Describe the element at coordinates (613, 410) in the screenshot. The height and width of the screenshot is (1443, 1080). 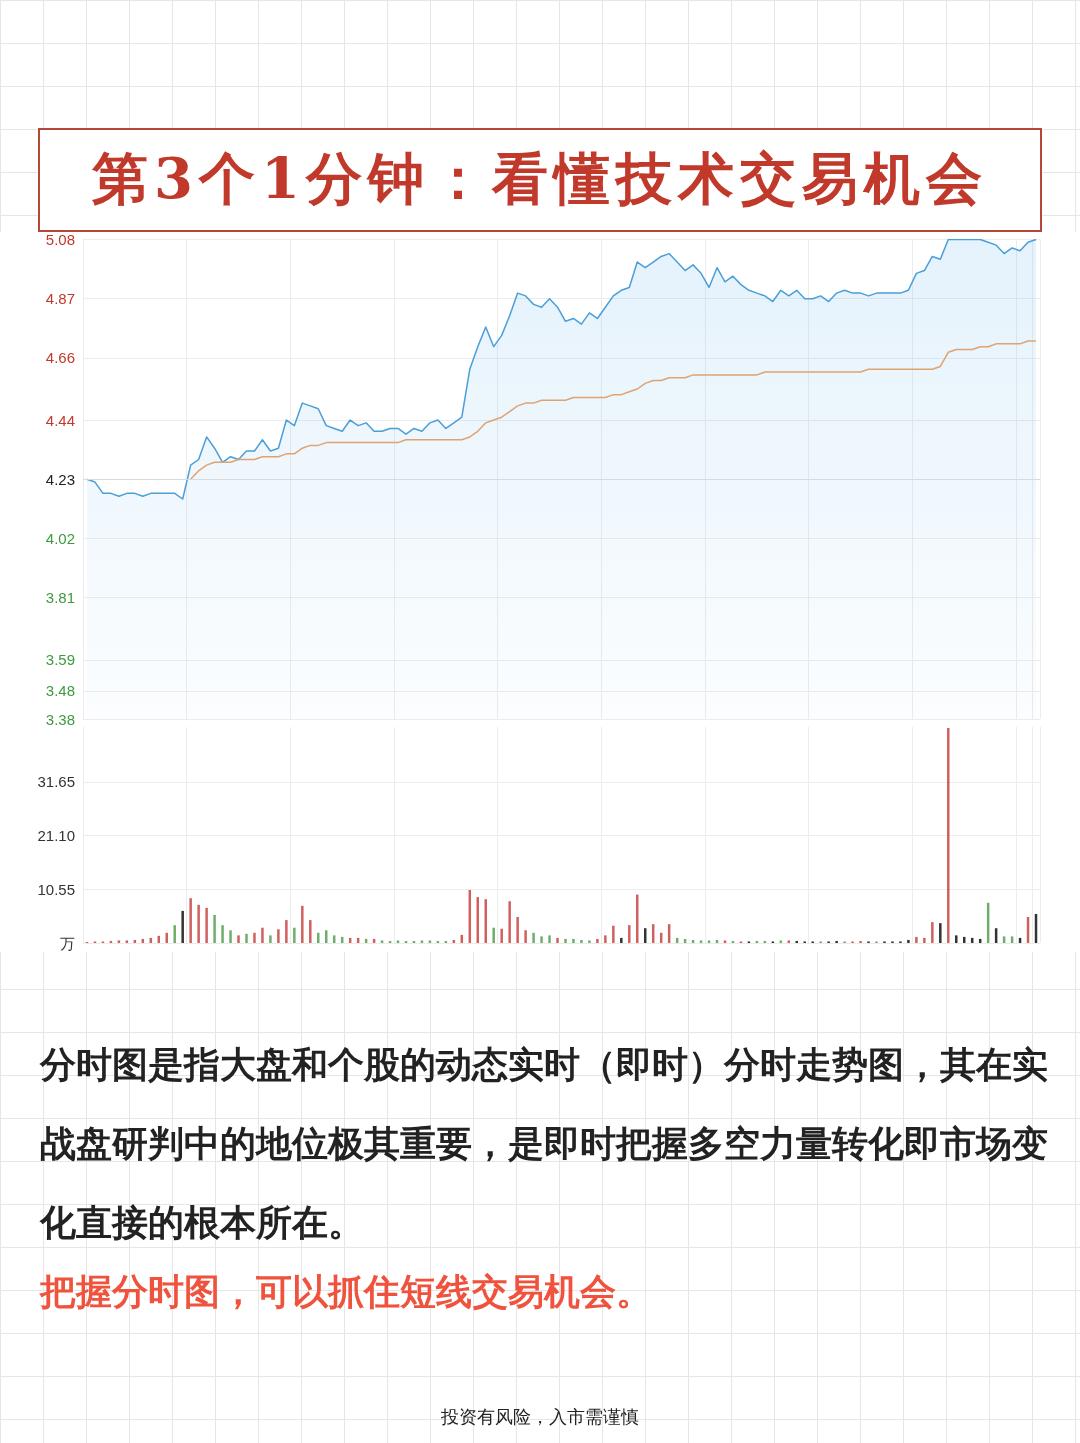
I see `line-series` at that location.